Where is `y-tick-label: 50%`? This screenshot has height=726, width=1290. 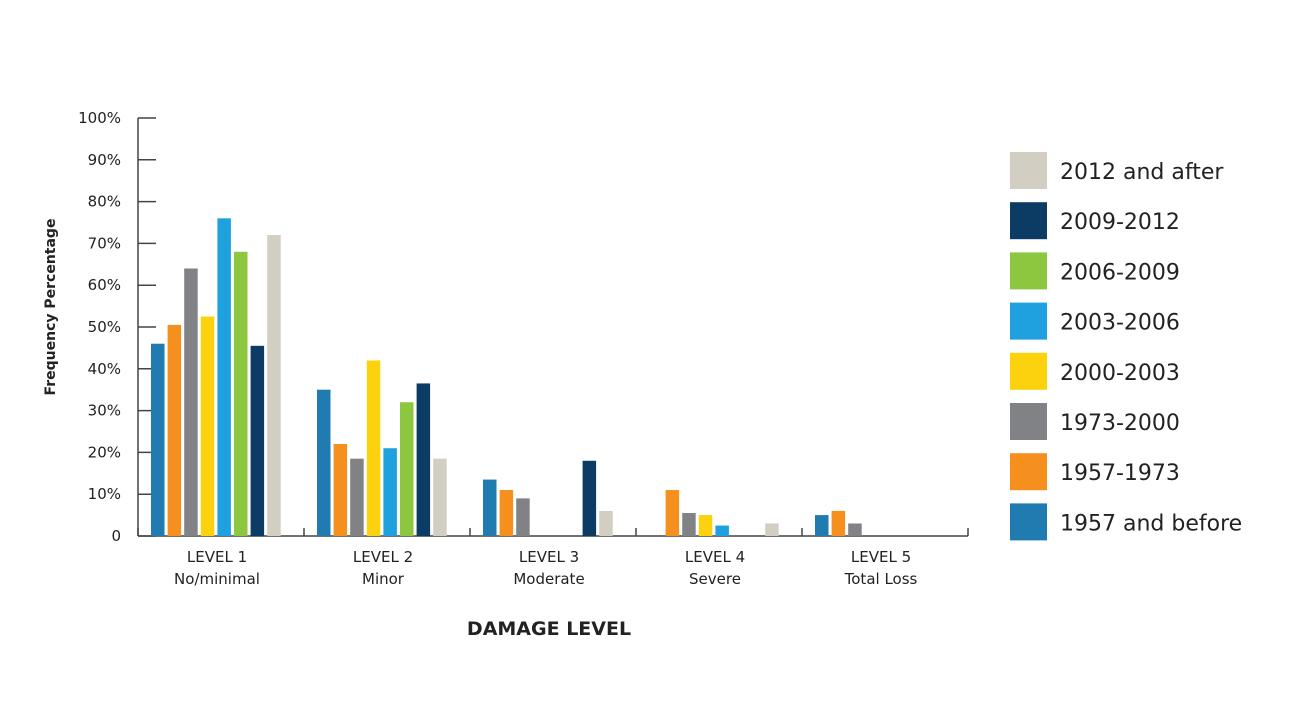
y-tick-label: 50% is located at coordinates (104, 327).